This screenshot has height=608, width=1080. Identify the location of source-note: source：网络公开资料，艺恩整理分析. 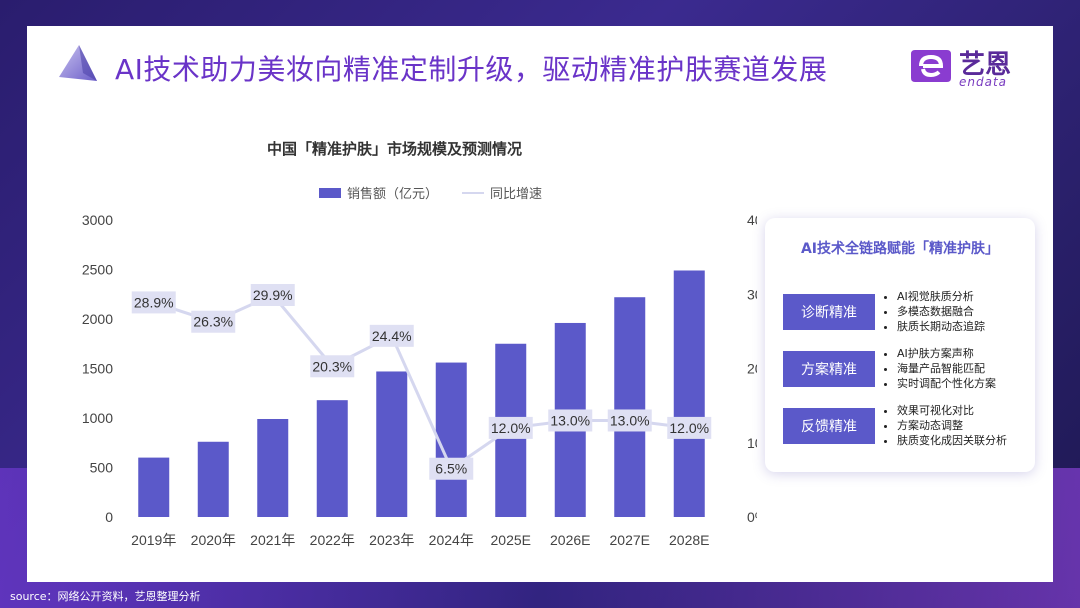
(105, 596).